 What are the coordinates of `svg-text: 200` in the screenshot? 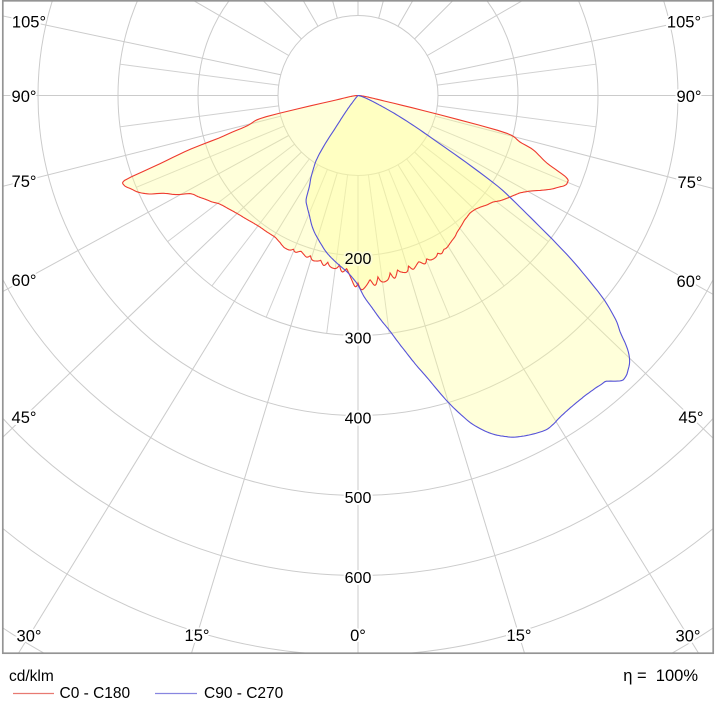 It's located at (358, 259).